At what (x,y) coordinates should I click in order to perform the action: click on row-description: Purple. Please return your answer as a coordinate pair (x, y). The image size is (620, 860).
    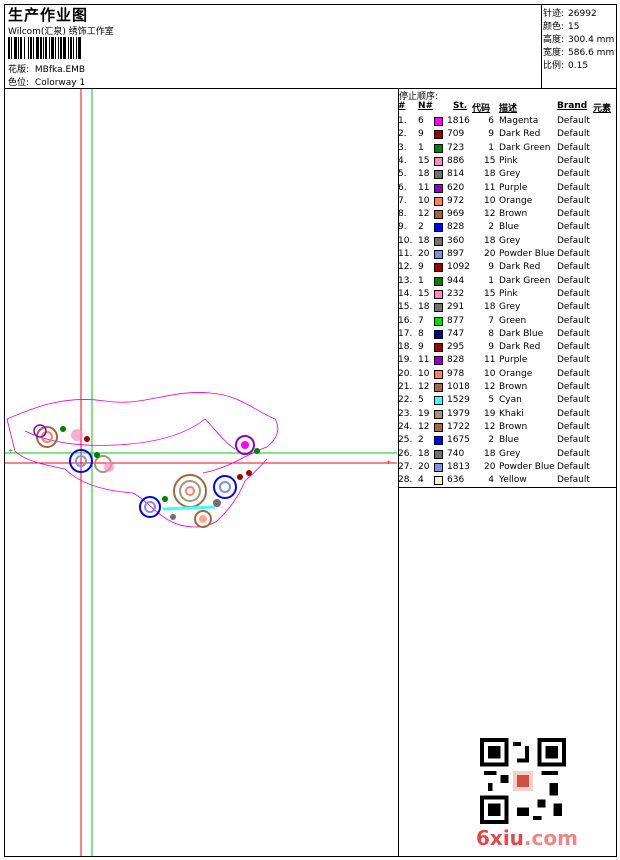
    Looking at the image, I should click on (513, 187).